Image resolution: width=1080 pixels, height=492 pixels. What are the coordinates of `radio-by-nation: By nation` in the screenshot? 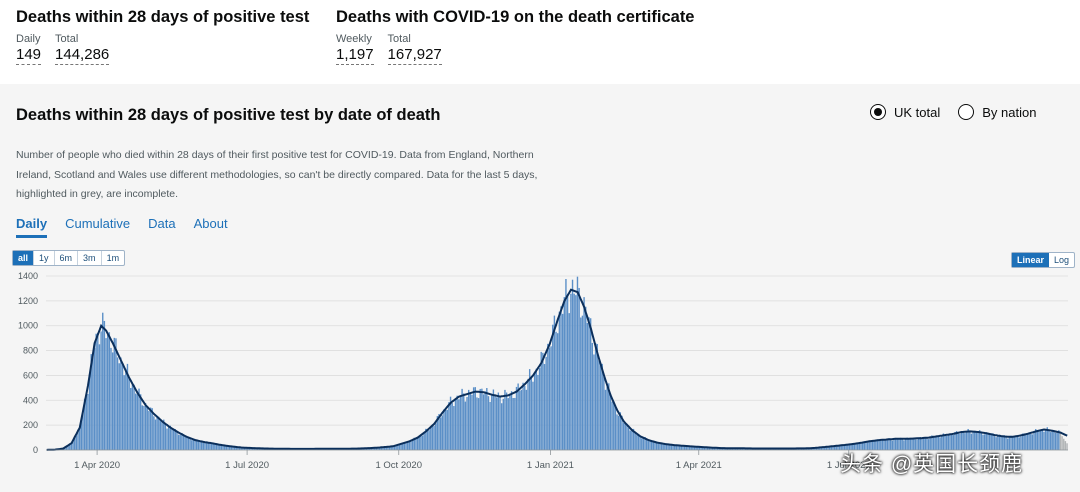 It's located at (997, 112).